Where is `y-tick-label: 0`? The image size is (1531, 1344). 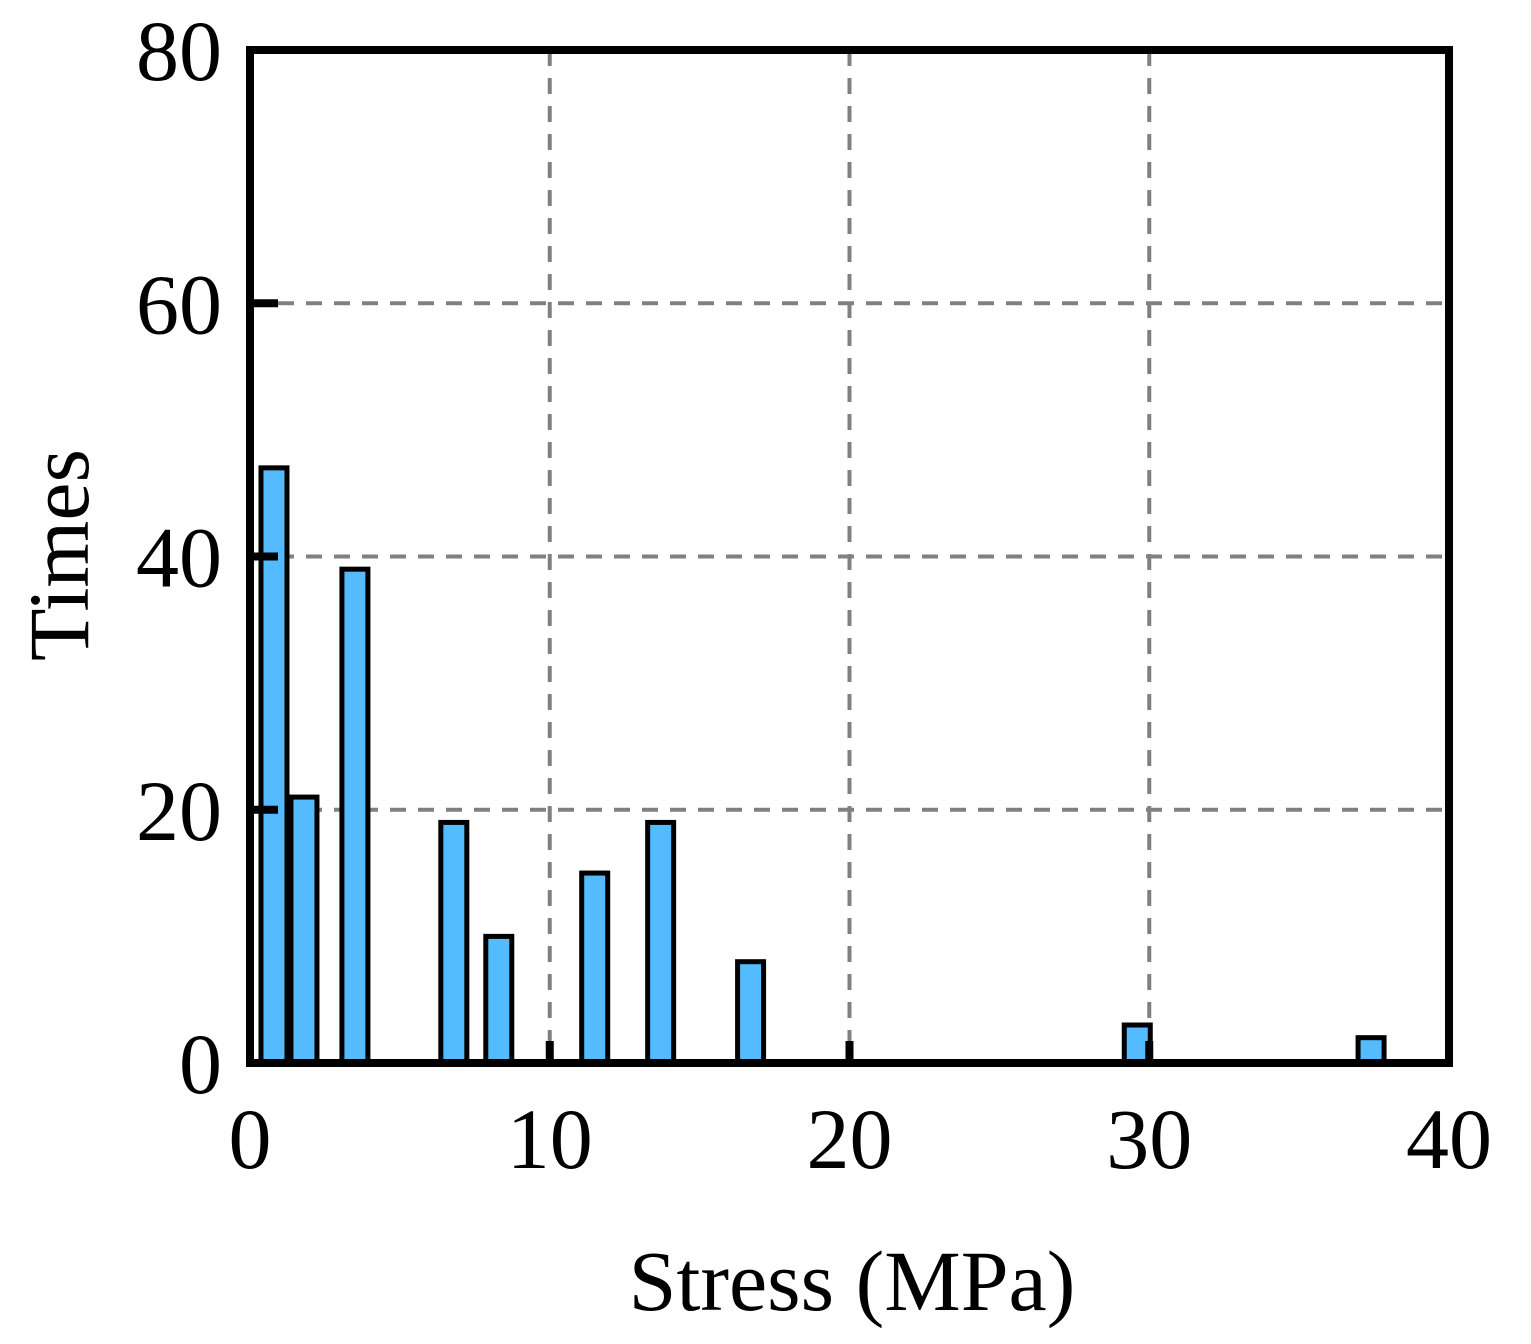 y-tick-label: 0 is located at coordinates (200, 1064).